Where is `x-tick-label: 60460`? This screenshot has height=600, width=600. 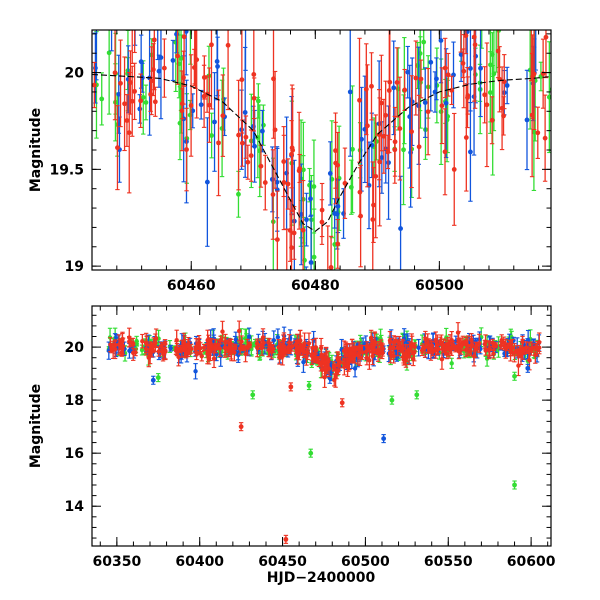
x-tick-label: 60460 is located at coordinates (191, 286).